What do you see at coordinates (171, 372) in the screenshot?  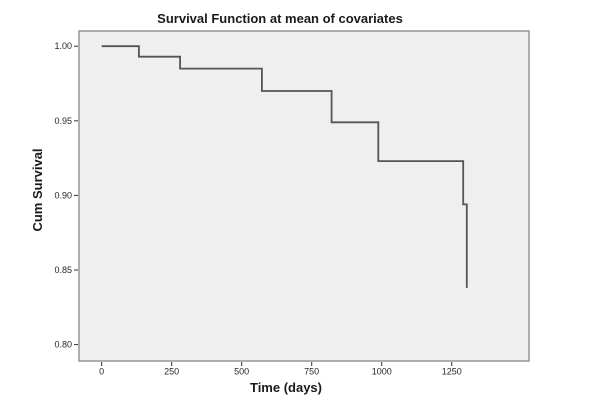 I see `x-axis-tick-label: 250` at bounding box center [171, 372].